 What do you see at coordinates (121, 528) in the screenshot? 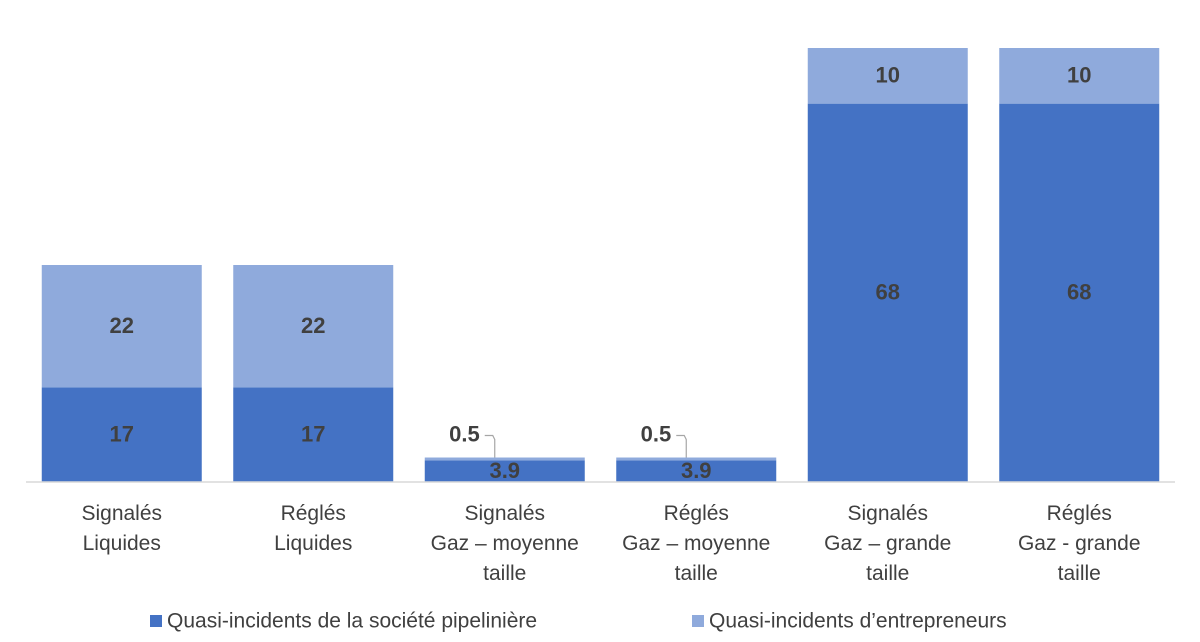
I see `x-tick-label: Signalés Liquides` at bounding box center [121, 528].